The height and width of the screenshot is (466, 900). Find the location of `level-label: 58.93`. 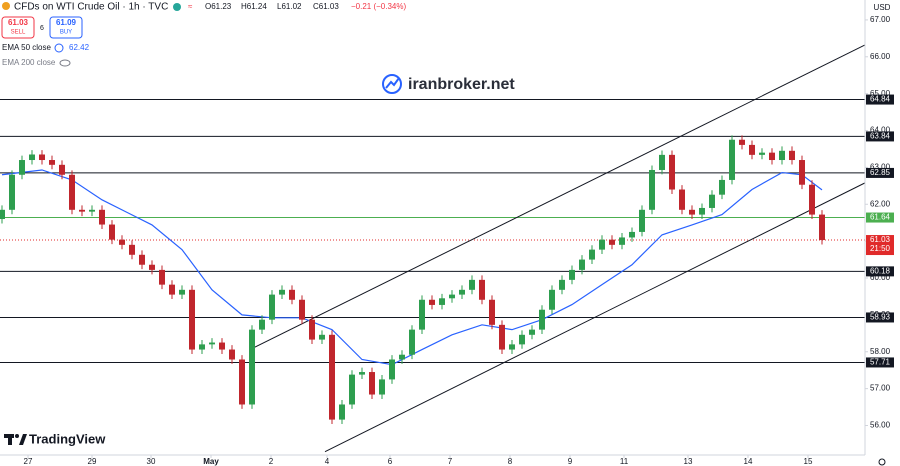

level-label: 58.93 is located at coordinates (880, 317).